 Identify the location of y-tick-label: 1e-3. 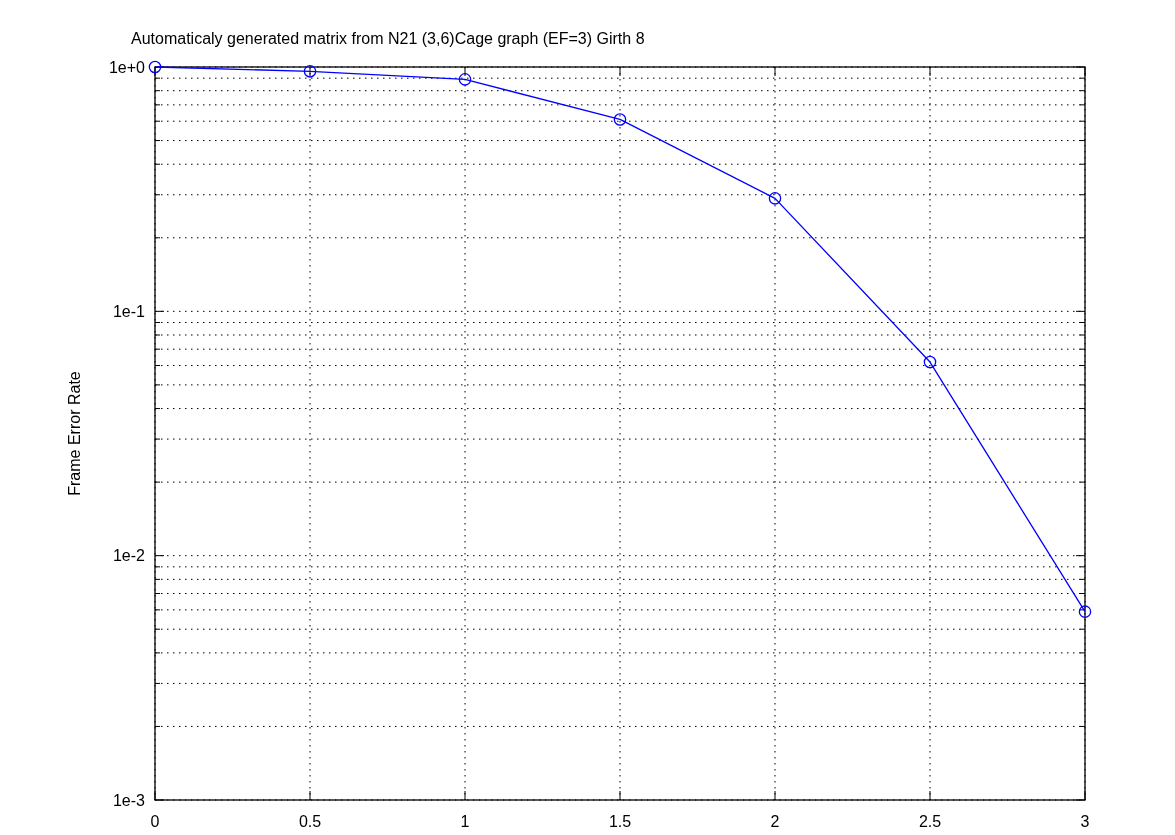
(129, 800).